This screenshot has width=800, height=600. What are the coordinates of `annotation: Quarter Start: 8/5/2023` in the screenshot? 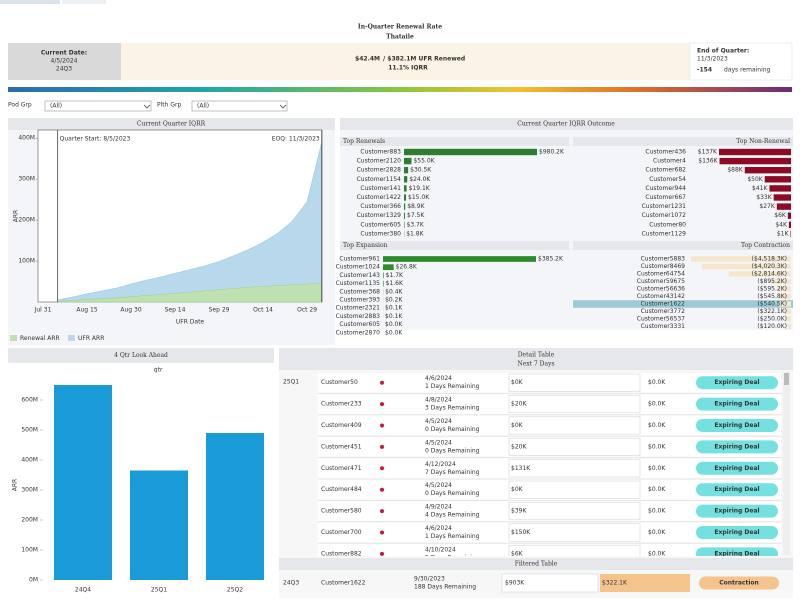 It's located at (95, 139).